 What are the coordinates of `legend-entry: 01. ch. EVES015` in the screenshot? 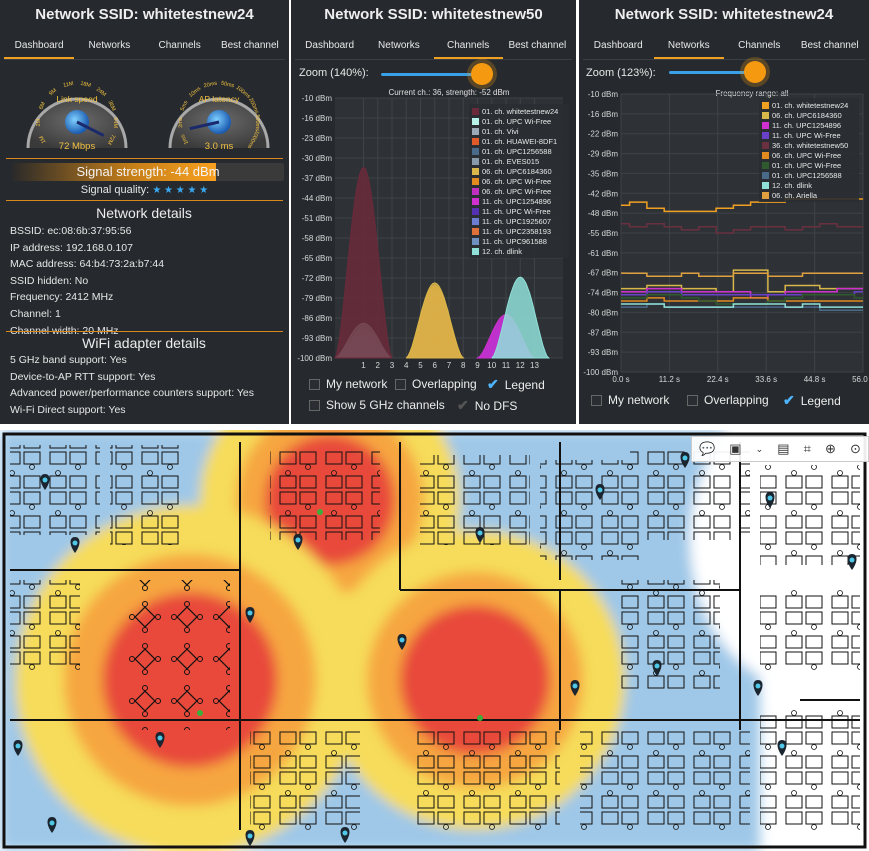 It's located at (510, 161).